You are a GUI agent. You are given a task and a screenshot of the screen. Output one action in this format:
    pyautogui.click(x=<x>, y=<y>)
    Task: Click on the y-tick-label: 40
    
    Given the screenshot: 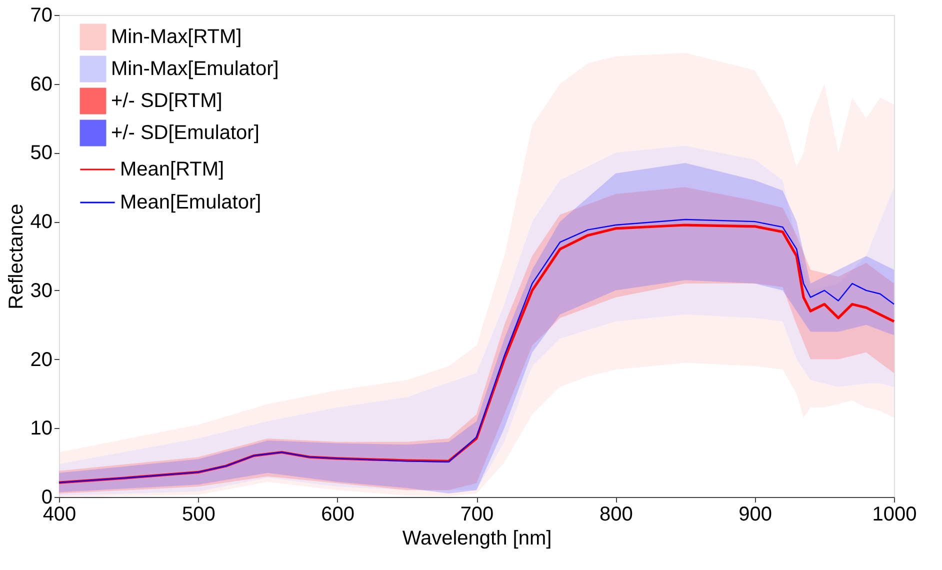 What is the action you would take?
    pyautogui.click(x=41, y=222)
    